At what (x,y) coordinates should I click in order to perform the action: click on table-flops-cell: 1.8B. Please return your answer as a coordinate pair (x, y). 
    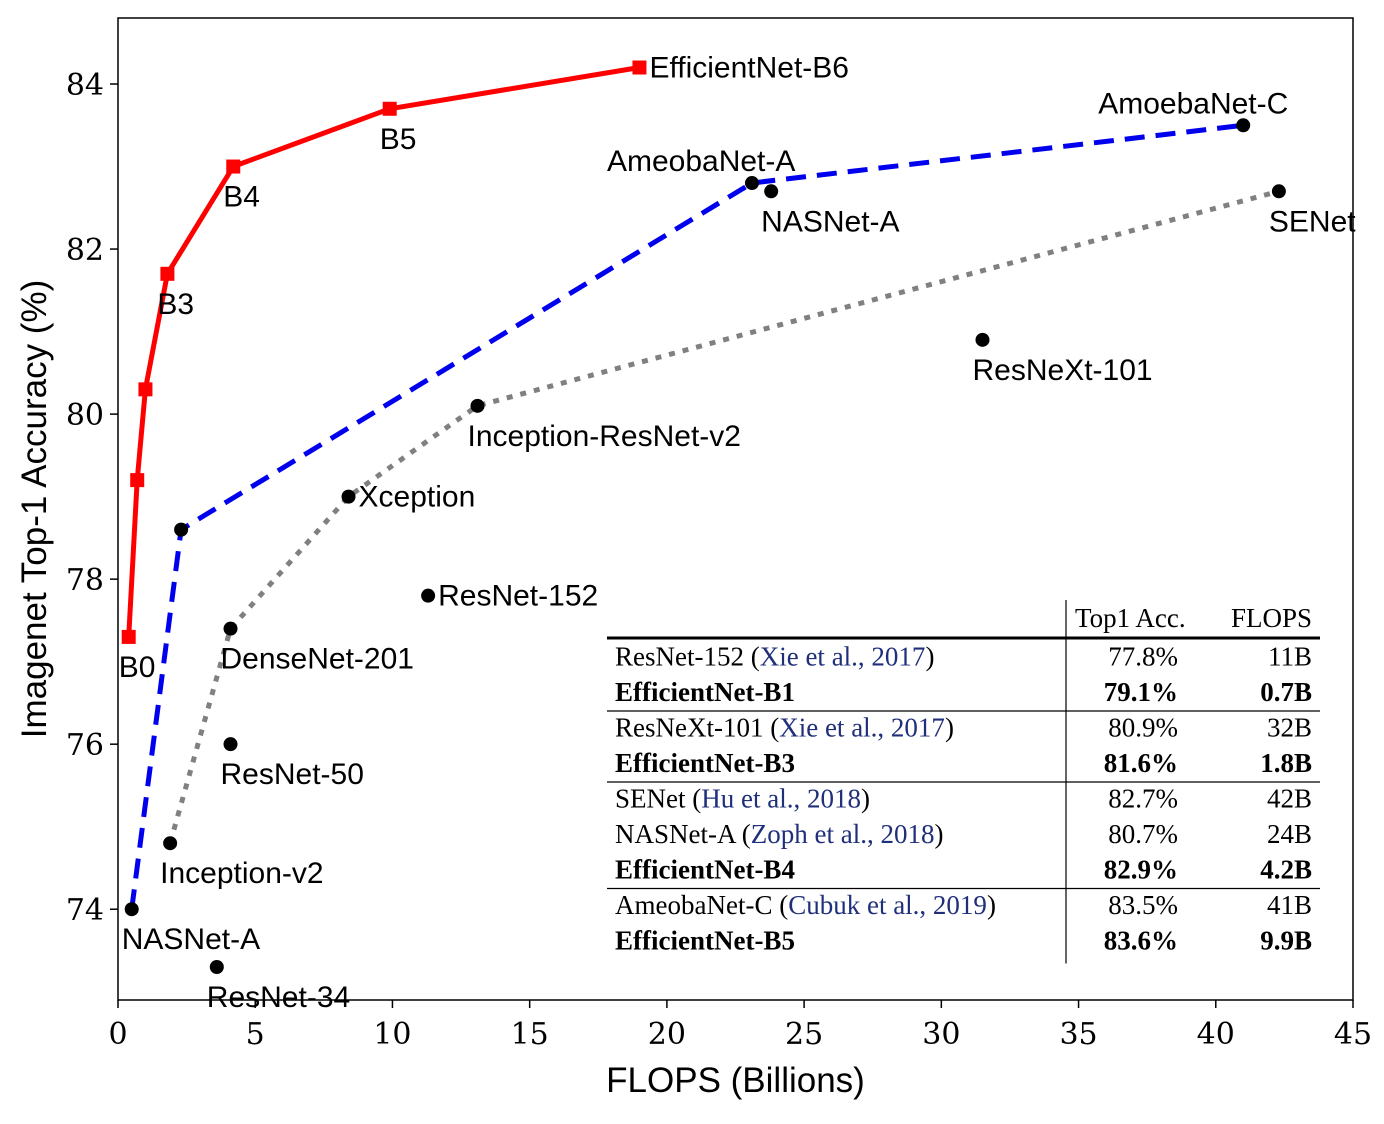
    Looking at the image, I should click on (1286, 763).